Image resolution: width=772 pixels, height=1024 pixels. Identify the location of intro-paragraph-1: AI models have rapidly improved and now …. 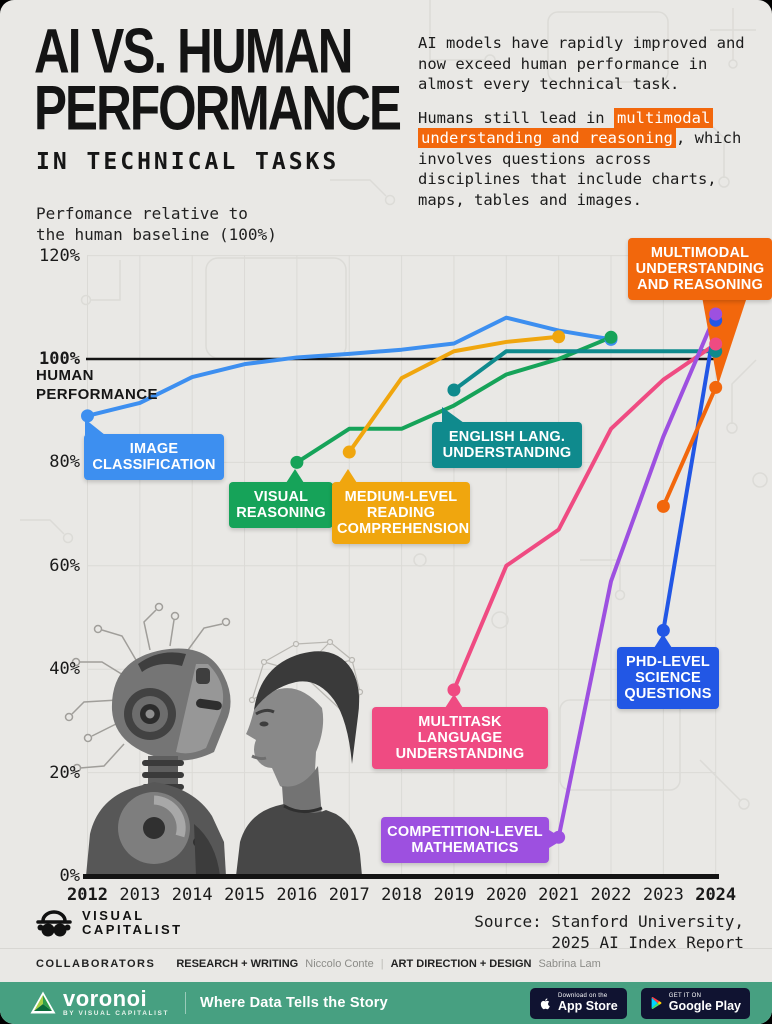
(581, 63).